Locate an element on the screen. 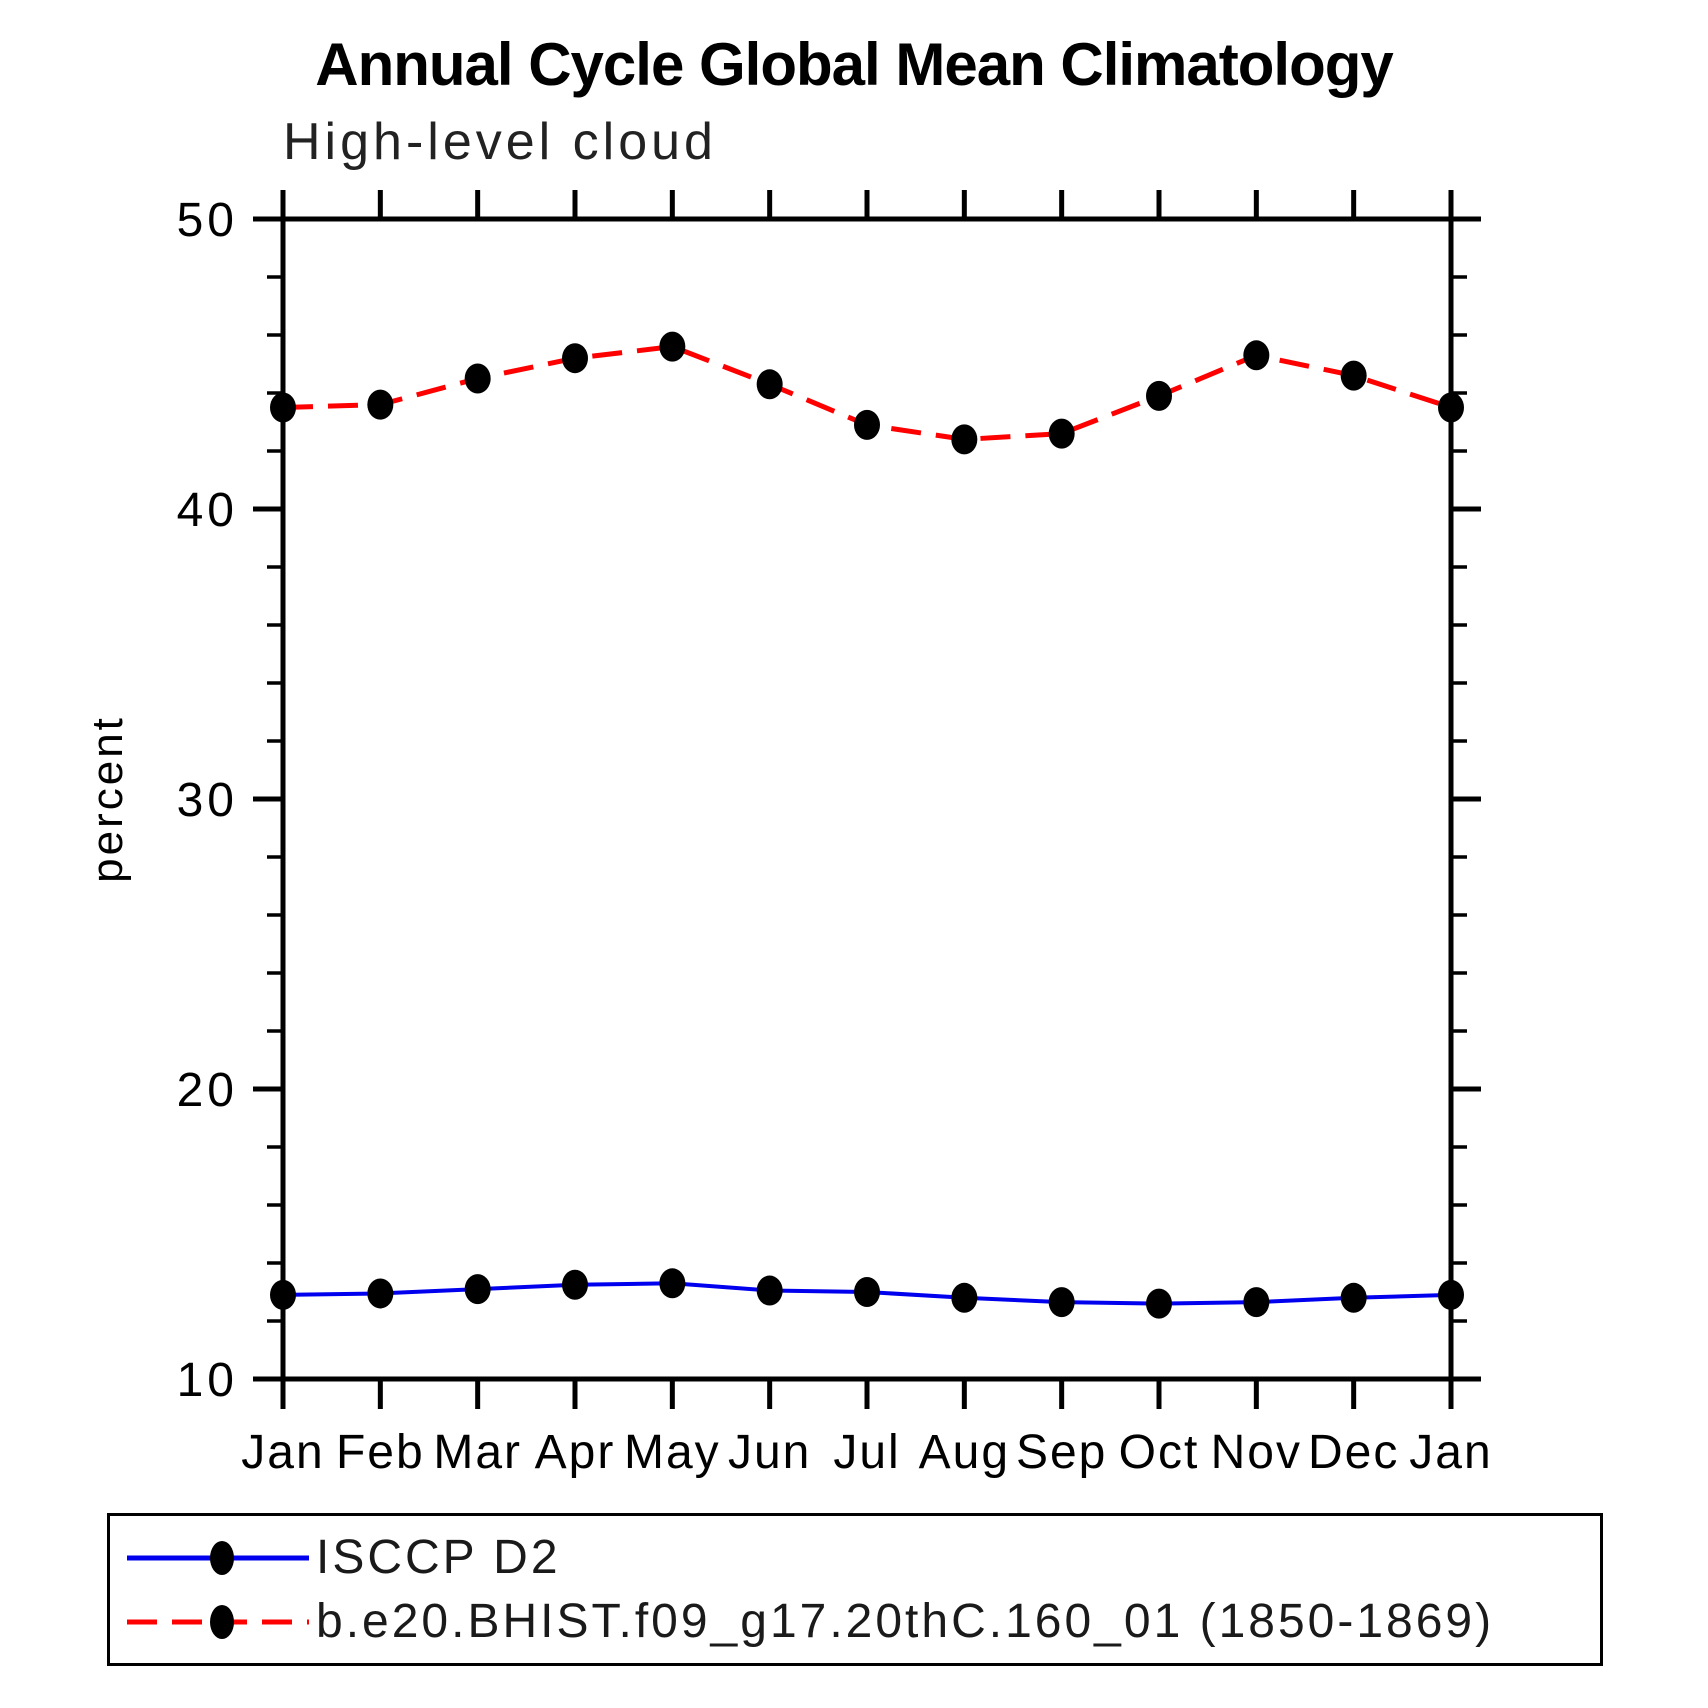 Image resolution: width=1708 pixels, height=1708 pixels. x-tick-label: Dec is located at coordinates (1353, 1452).